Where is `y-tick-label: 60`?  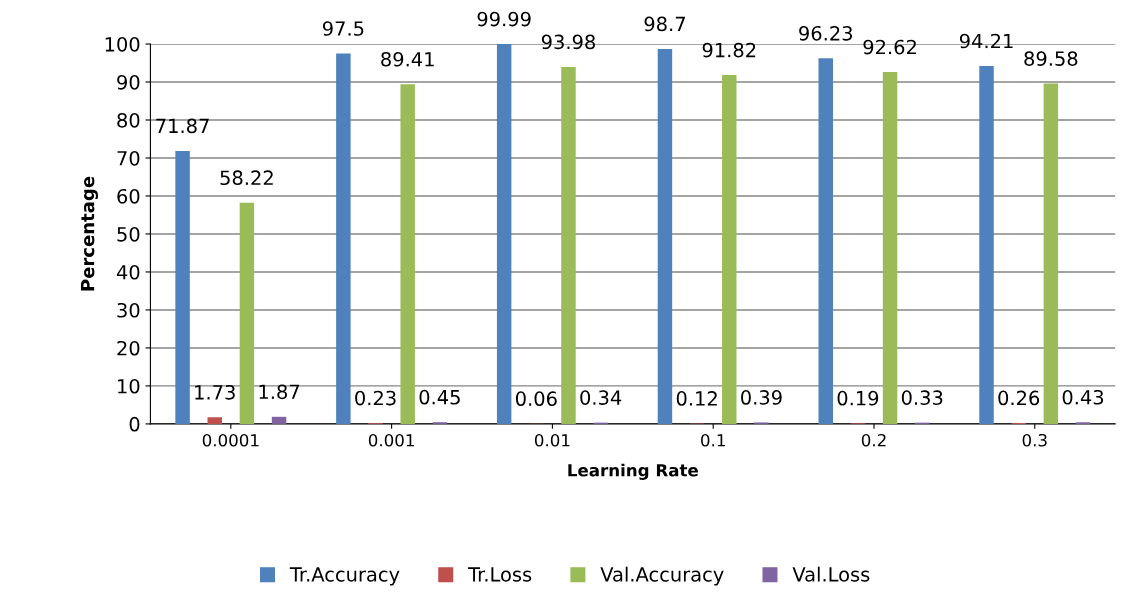
y-tick-label: 60 is located at coordinates (128, 196).